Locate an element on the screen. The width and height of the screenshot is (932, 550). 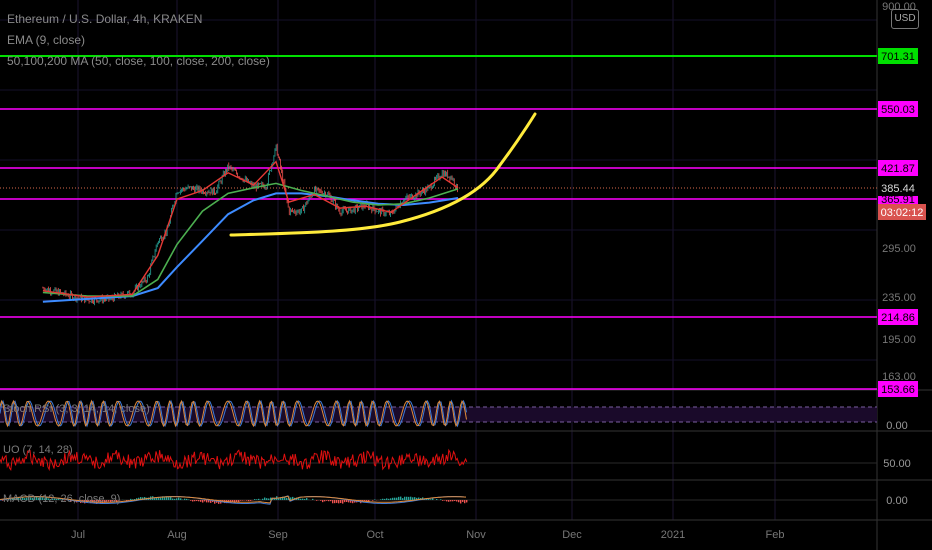
level-label: 214.86 is located at coordinates (898, 318).